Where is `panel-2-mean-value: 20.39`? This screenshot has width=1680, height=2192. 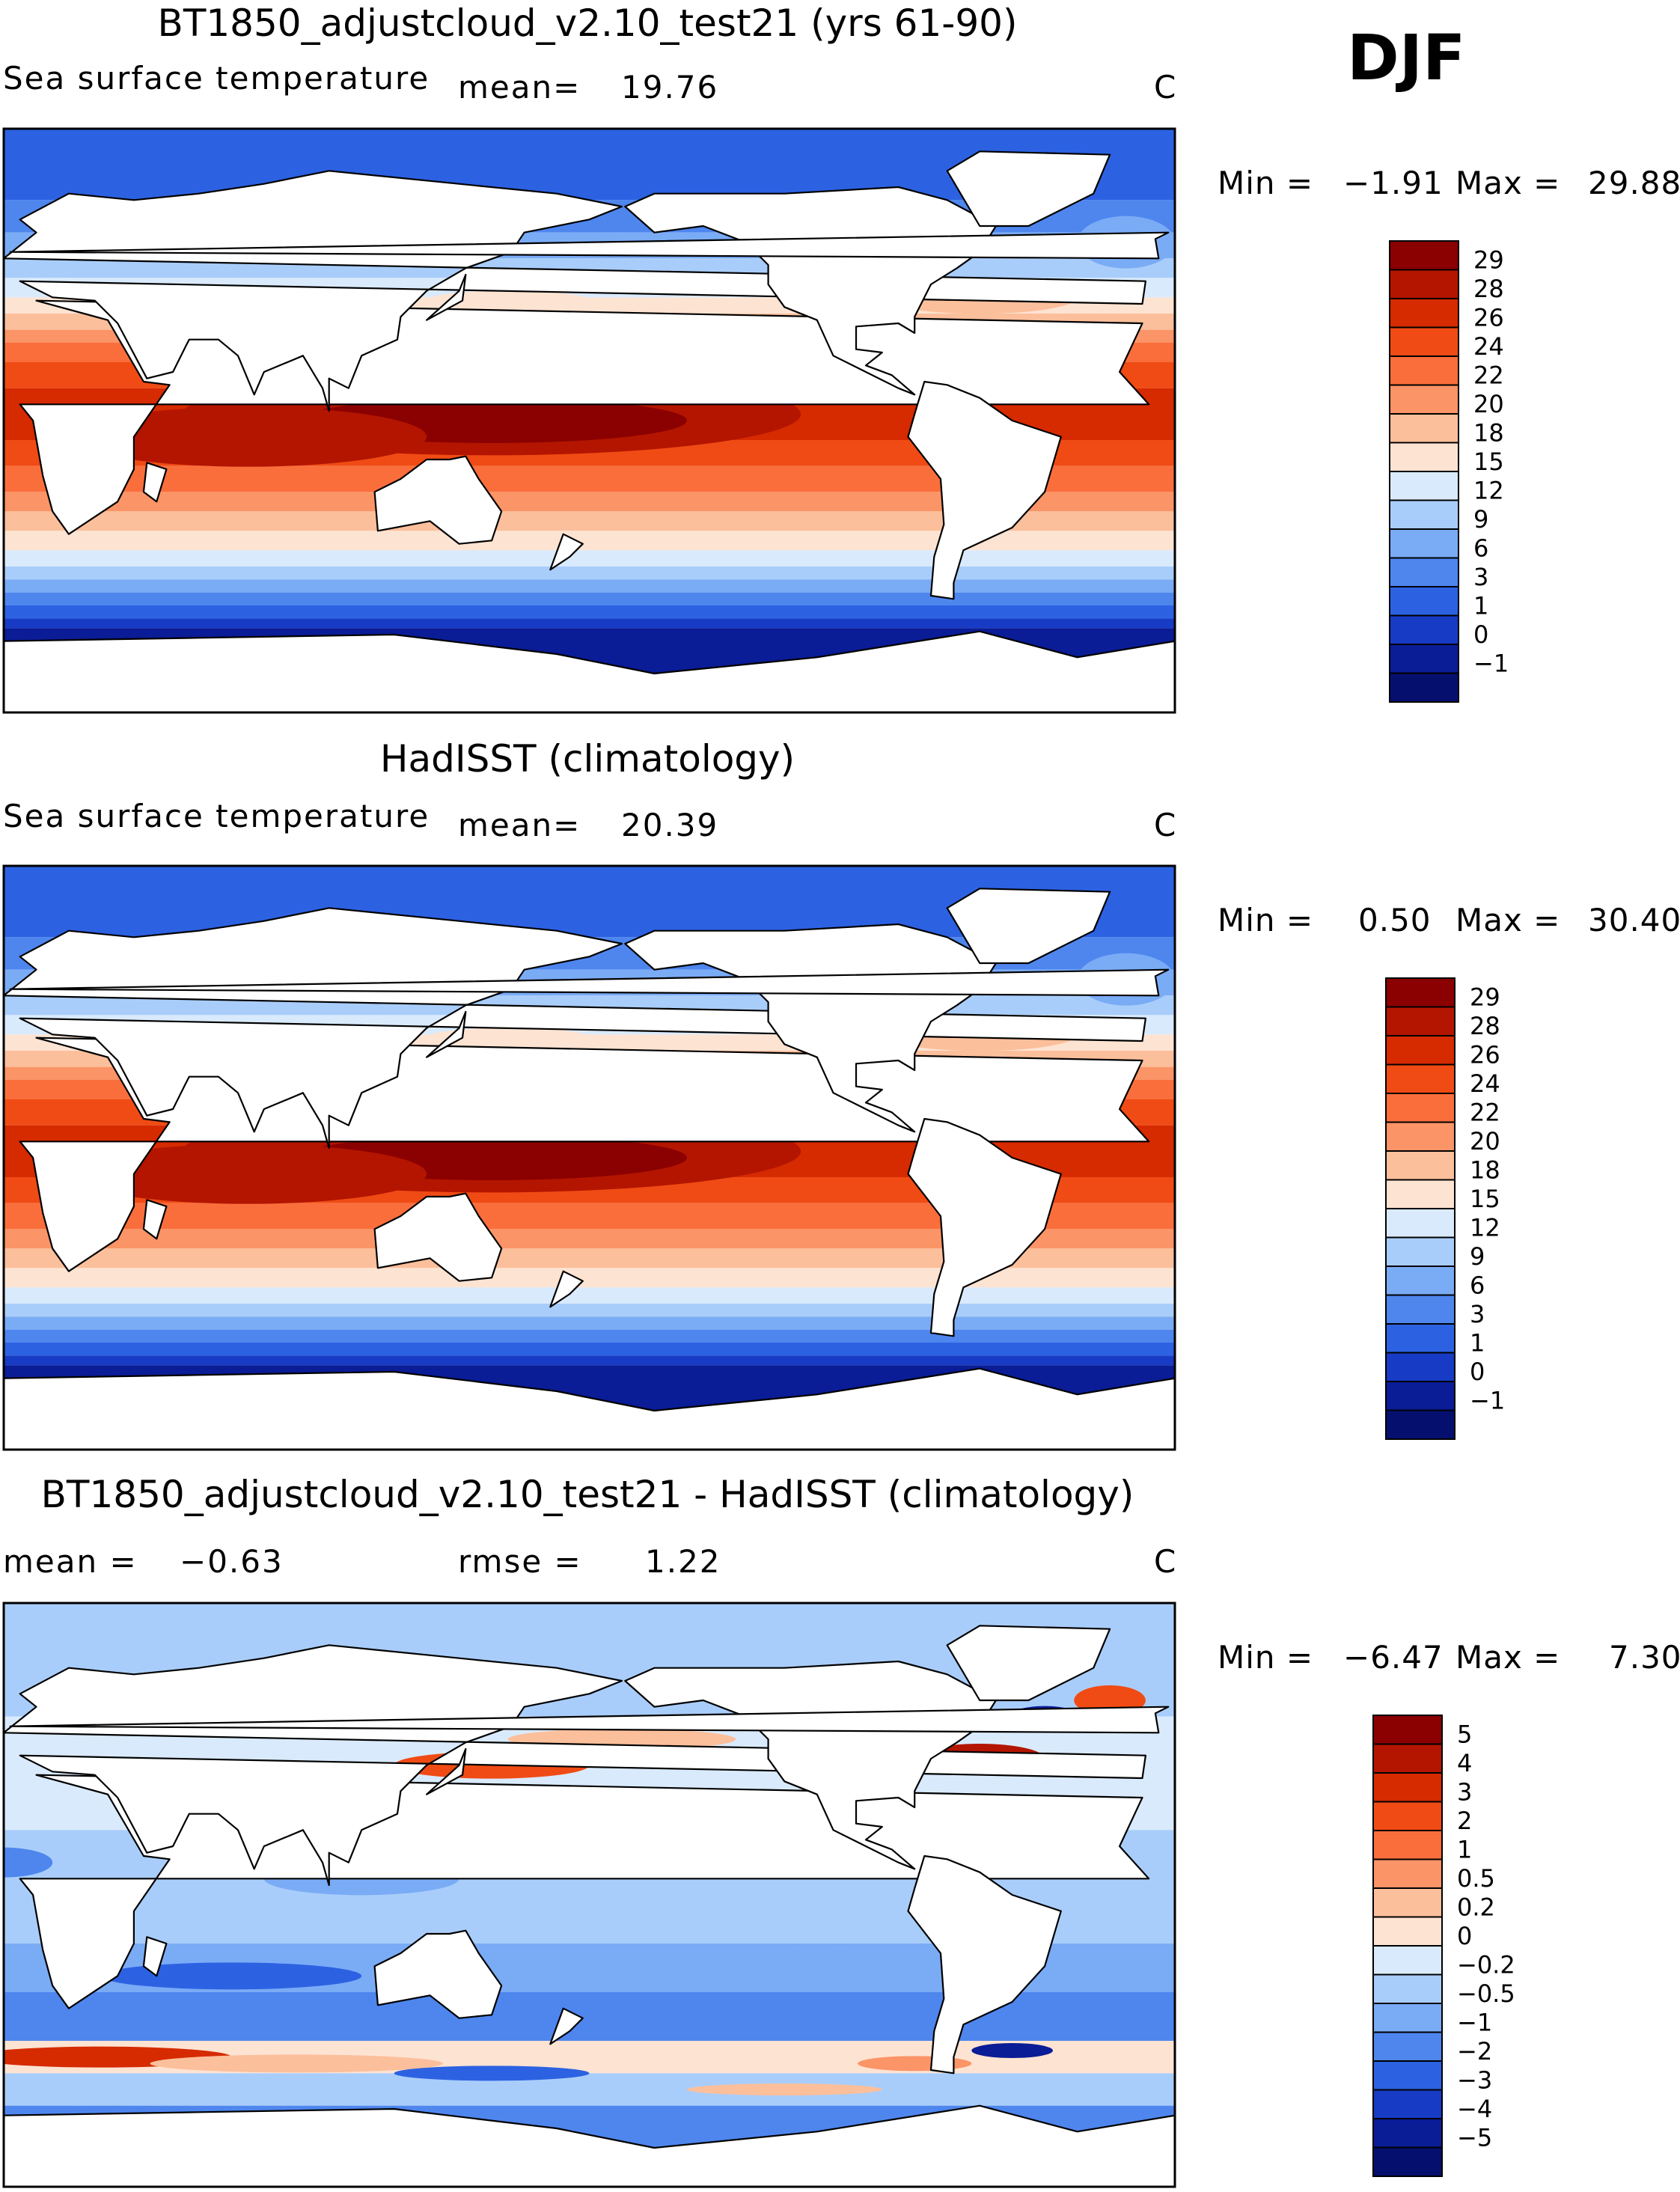
panel-2-mean-value: 20.39 is located at coordinates (670, 825).